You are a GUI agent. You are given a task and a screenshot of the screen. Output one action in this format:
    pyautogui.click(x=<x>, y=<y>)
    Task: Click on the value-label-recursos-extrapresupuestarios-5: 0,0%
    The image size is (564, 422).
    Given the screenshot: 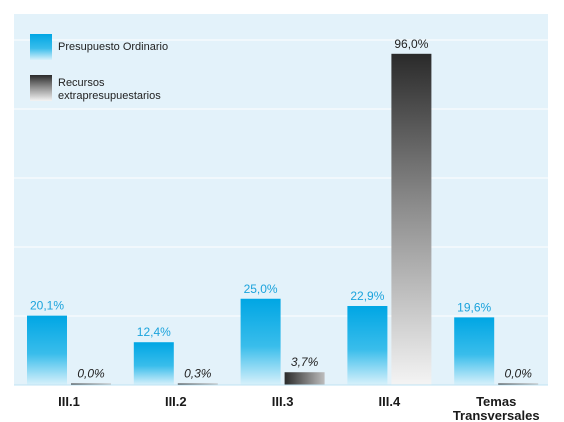 What is the action you would take?
    pyautogui.click(x=519, y=374)
    